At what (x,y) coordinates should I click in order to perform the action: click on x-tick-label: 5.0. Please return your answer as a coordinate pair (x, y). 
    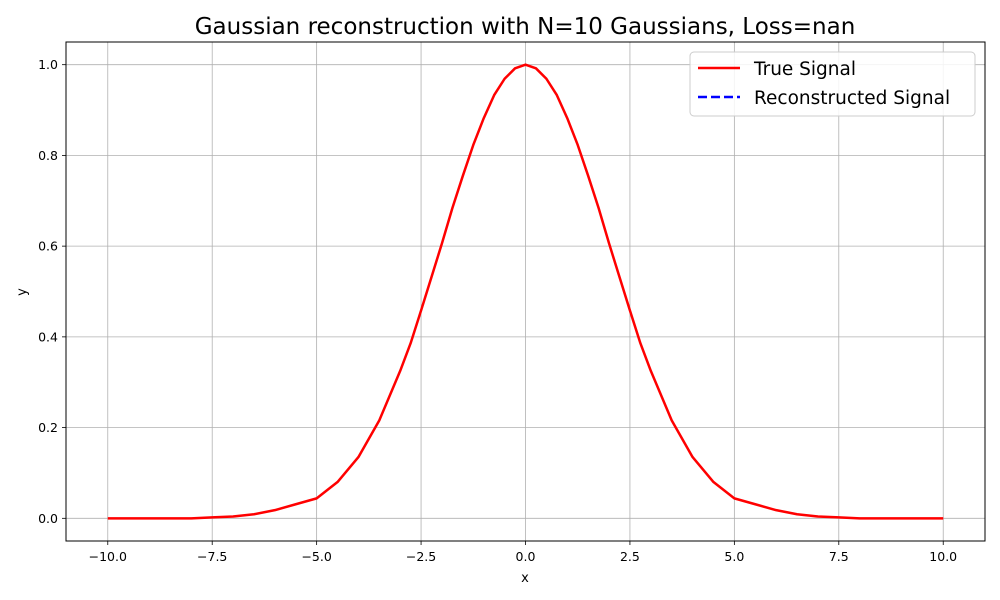
    Looking at the image, I should click on (734, 556).